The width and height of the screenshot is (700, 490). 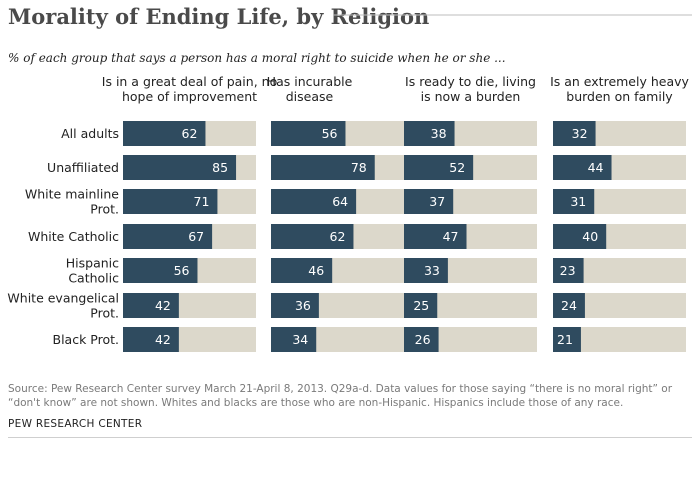 I want to click on category-label: Black Prot., so click(x=86, y=339).